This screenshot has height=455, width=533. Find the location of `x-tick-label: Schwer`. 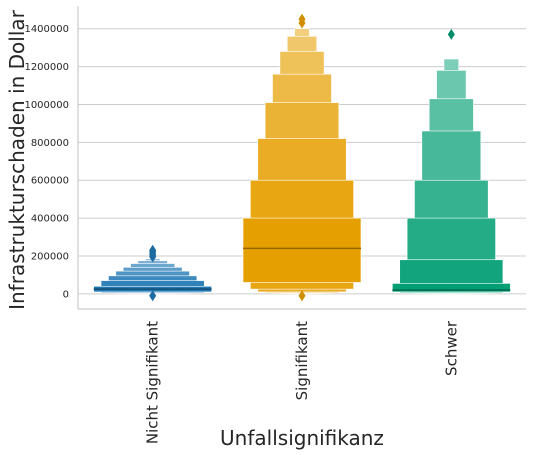

x-tick-label: Schwer is located at coordinates (451, 348).